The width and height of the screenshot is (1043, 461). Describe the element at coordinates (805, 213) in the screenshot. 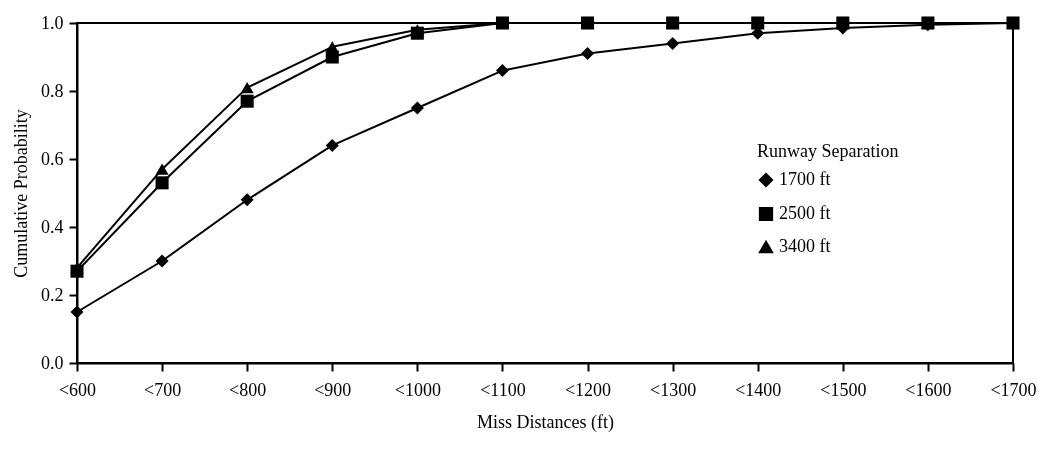

I see `legend-label: 2500 ft` at that location.